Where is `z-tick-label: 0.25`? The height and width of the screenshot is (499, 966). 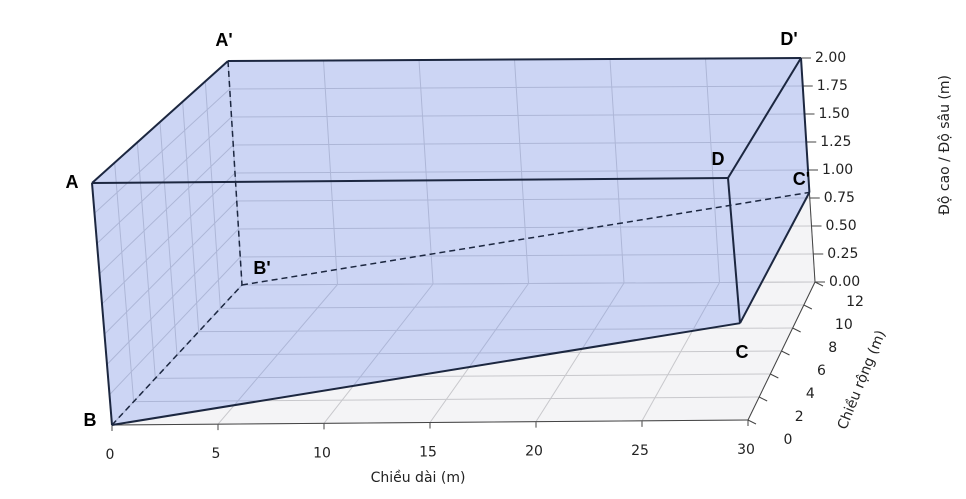
z-tick-label: 0.25 is located at coordinates (842, 254).